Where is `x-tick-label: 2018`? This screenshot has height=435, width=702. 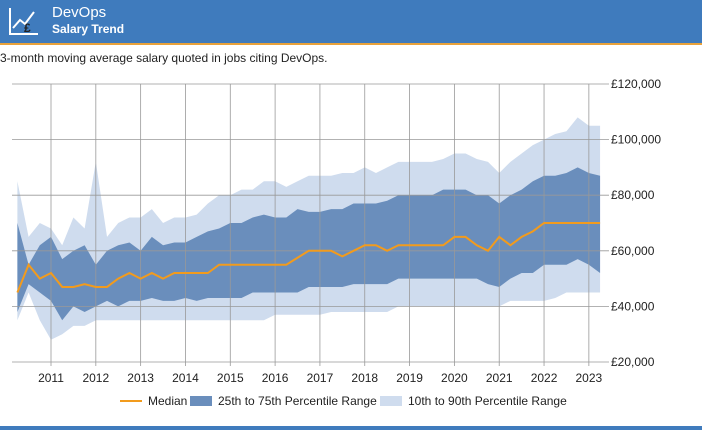
x-tick-label: 2018 is located at coordinates (364, 378).